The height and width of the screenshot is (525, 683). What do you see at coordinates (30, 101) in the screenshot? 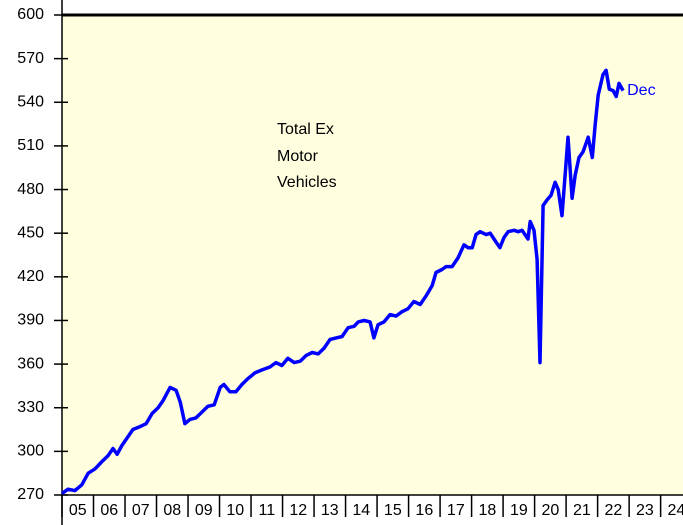
I see `y-tick-label: 540` at bounding box center [30, 101].